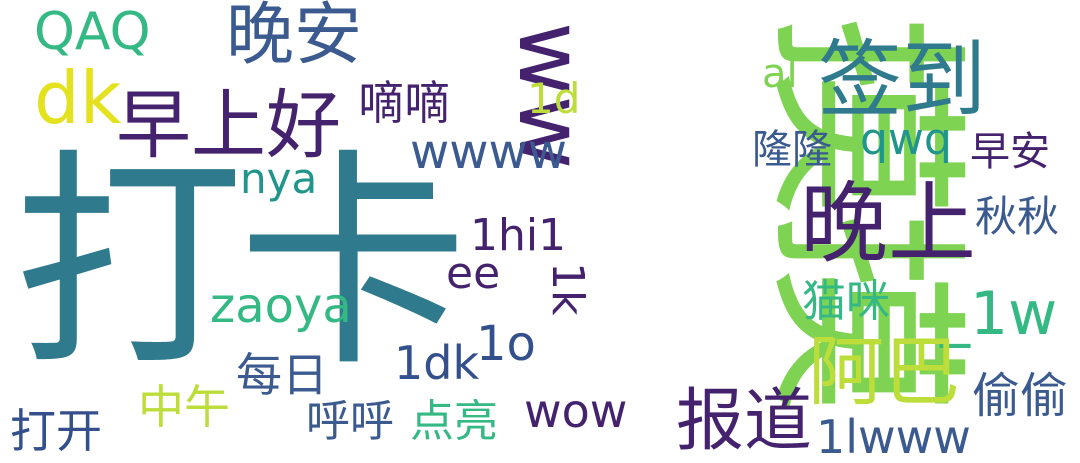  I want to click on word-6: 晚上, so click(888, 223).